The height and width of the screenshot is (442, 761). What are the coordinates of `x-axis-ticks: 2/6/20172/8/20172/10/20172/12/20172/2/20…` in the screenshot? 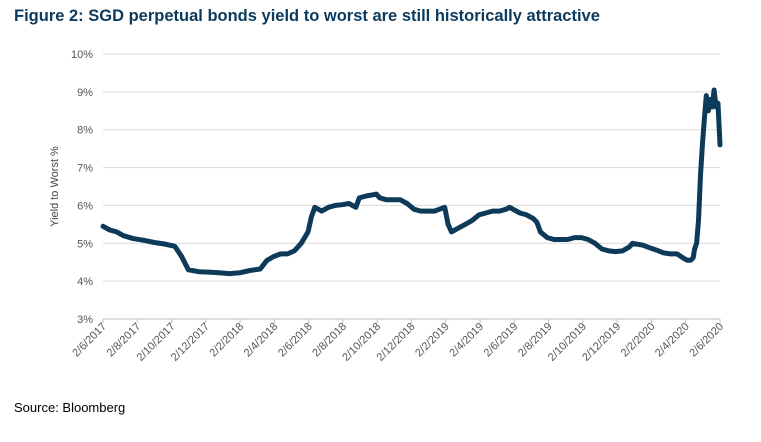 It's located at (398, 341).